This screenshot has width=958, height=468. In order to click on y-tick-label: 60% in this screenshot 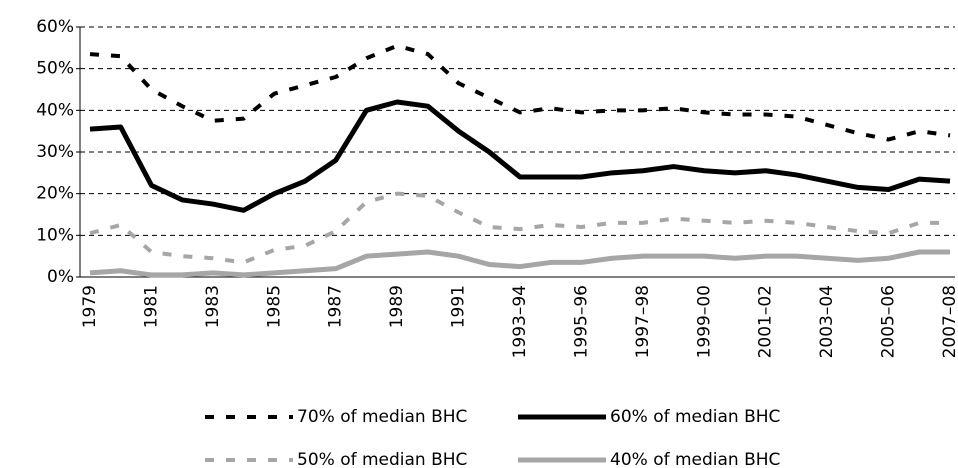, I will do `click(55, 27)`.